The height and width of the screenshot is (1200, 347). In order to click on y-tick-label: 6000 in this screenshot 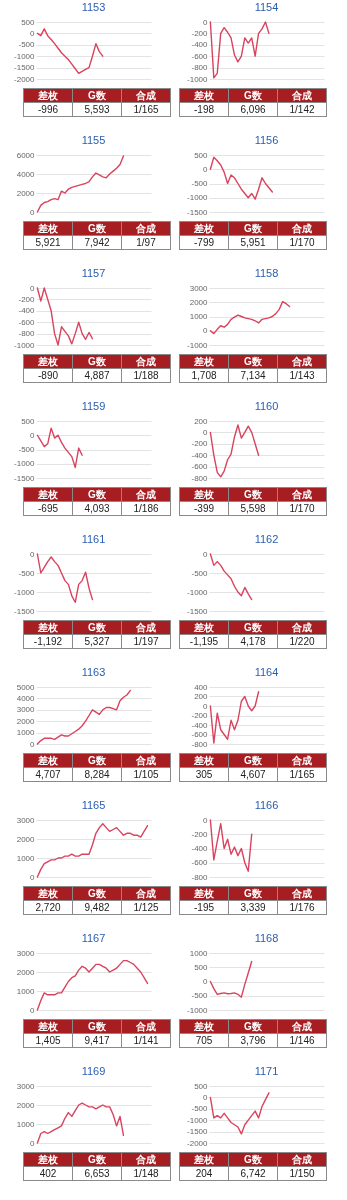, I will do `click(26, 155)`.